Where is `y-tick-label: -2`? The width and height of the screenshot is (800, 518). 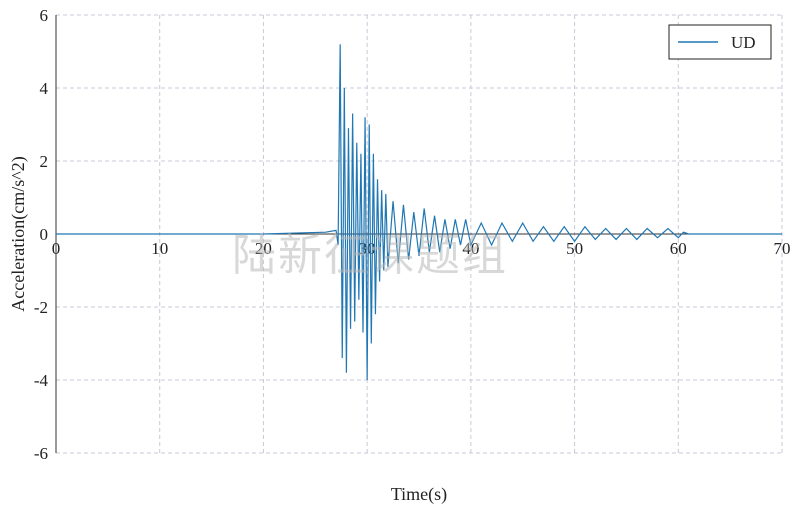
y-tick-label: -2 is located at coordinates (41, 307).